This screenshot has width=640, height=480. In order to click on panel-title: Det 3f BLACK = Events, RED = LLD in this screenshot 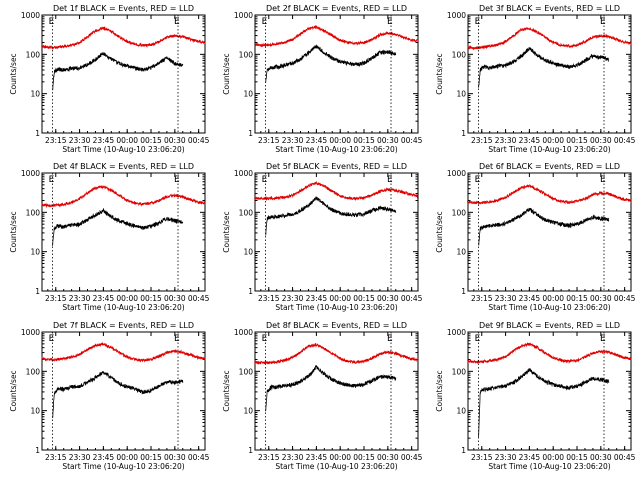, I will do `click(549, 8)`.